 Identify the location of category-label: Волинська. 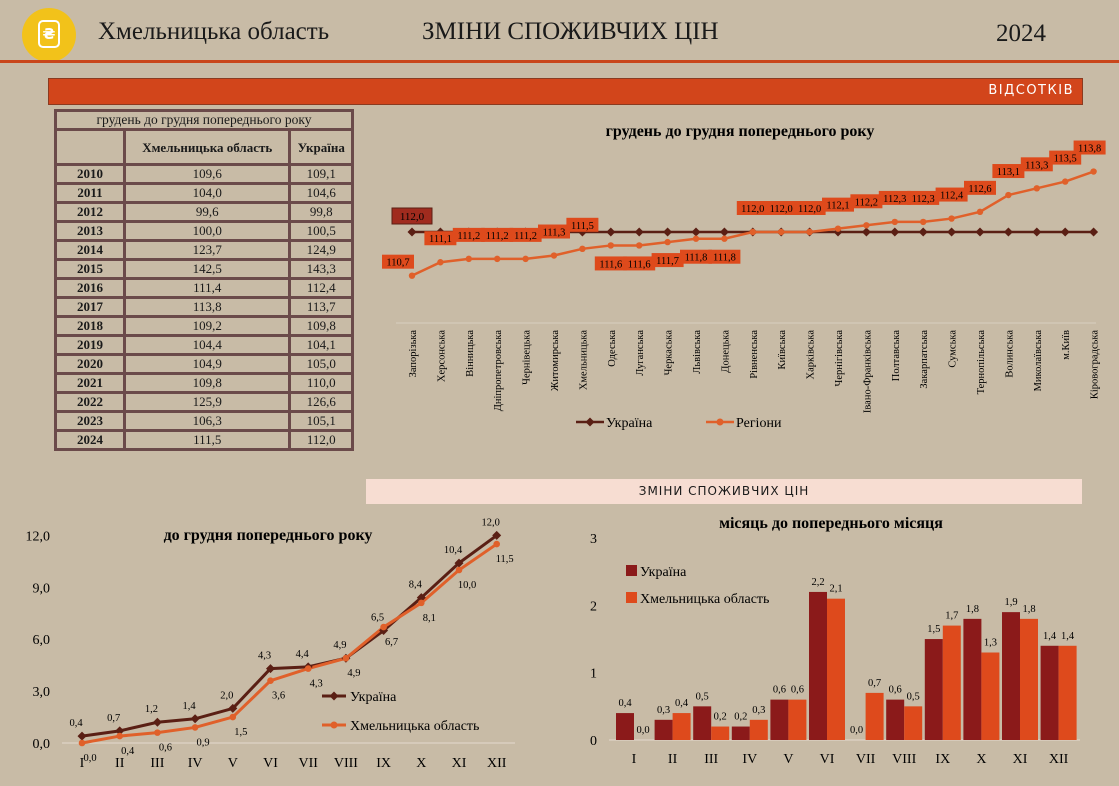
(1009, 354).